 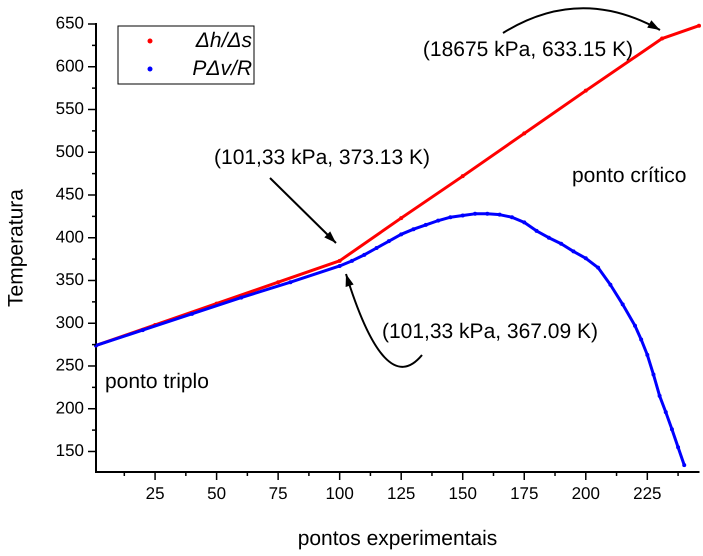 What do you see at coordinates (70, 408) in the screenshot?
I see `y-tick-label: 200` at bounding box center [70, 408].